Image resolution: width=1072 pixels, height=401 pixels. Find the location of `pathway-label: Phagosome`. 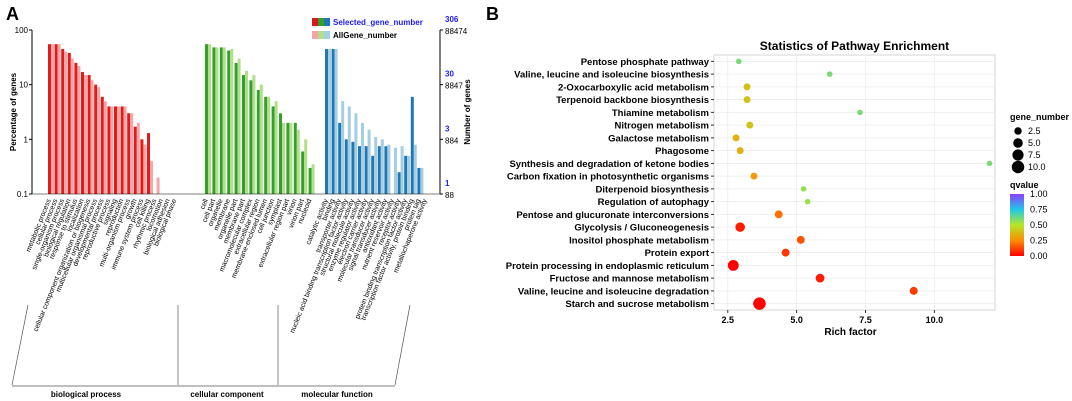

pathway-label: Phagosome is located at coordinates (682, 151).